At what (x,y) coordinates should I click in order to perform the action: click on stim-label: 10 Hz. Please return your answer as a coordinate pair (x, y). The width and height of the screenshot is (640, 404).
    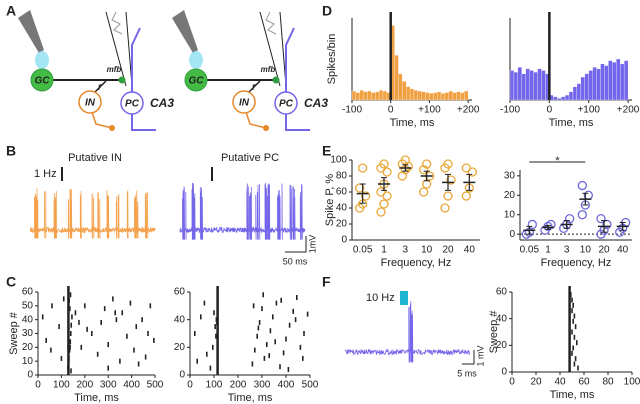
    Looking at the image, I should click on (380, 298).